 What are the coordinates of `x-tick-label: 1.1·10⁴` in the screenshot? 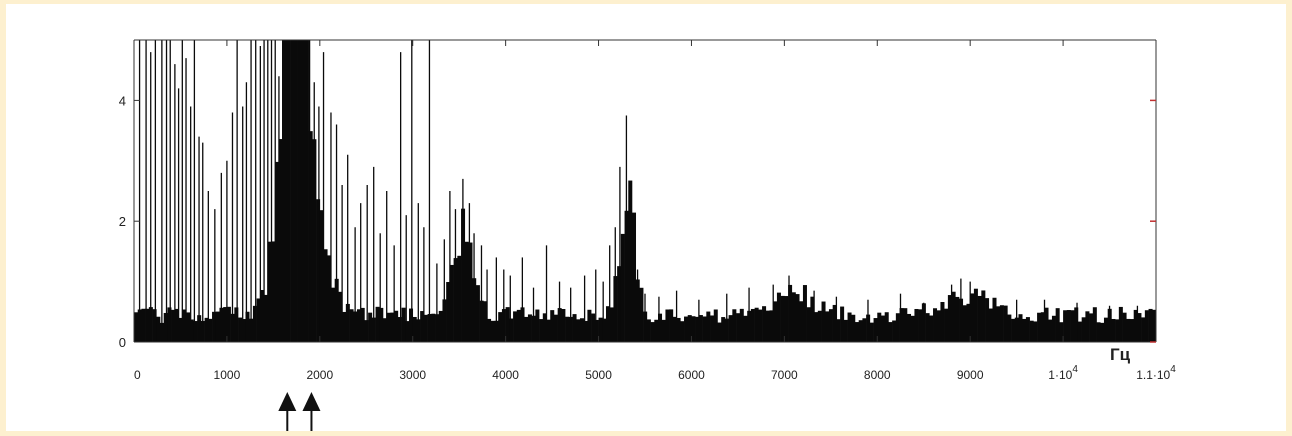 It's located at (1156, 373).